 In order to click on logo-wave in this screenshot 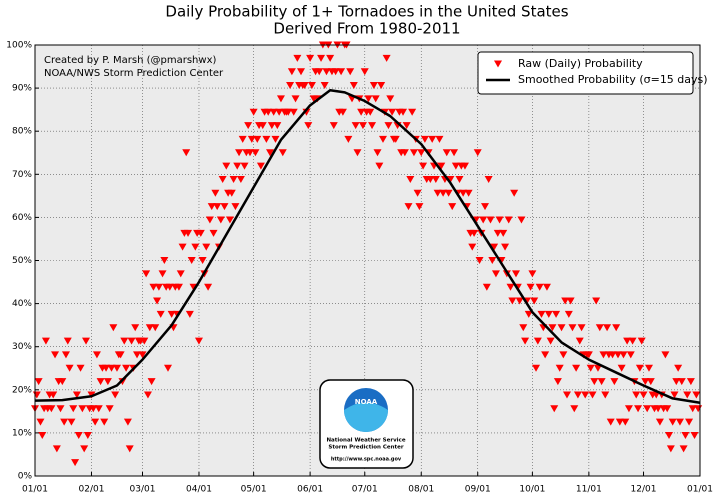, I will do `click(366, 417)`.